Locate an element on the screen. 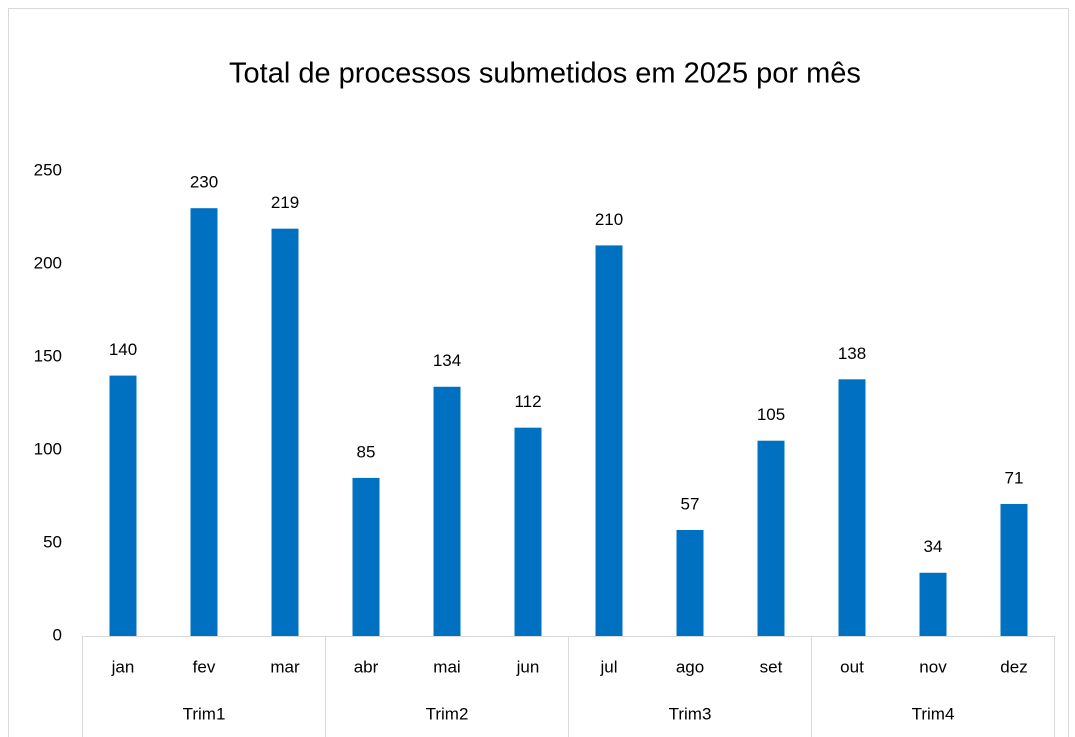  data-label: 71 is located at coordinates (1014, 477).